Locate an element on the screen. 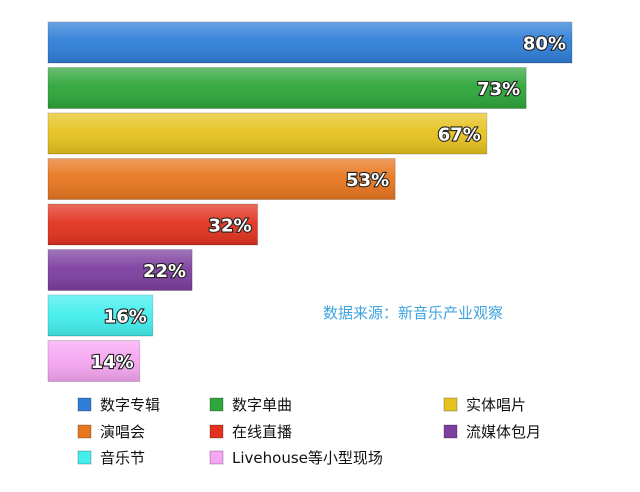 The height and width of the screenshot is (492, 640). legend-label-5: 在线直播 is located at coordinates (262, 432).